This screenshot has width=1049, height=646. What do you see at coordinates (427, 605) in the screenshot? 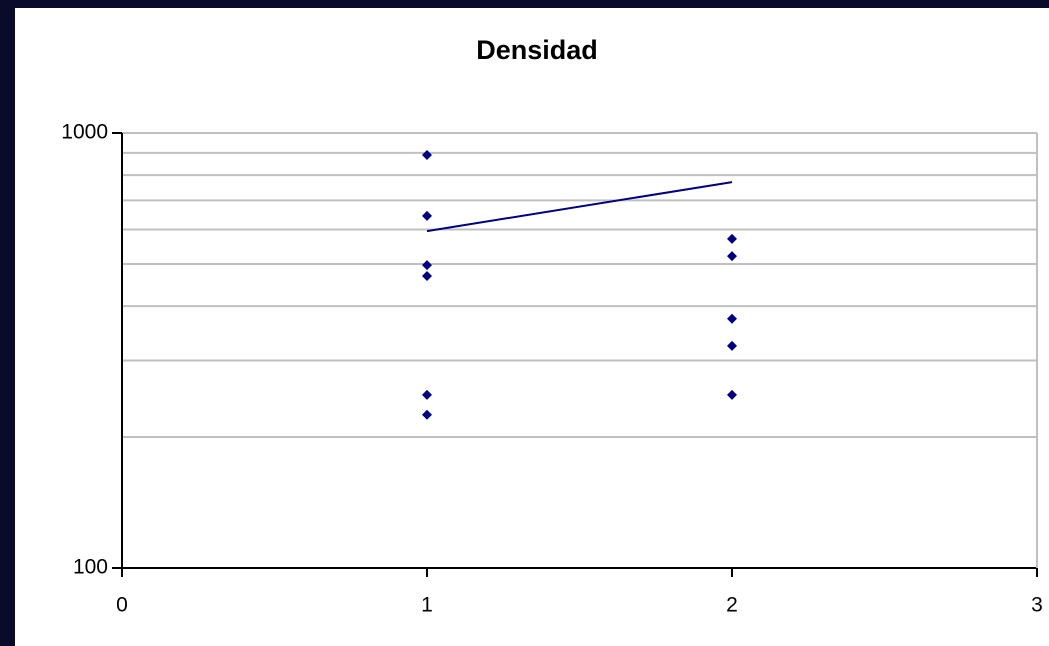
I see `x-tick-label: 1` at bounding box center [427, 605].